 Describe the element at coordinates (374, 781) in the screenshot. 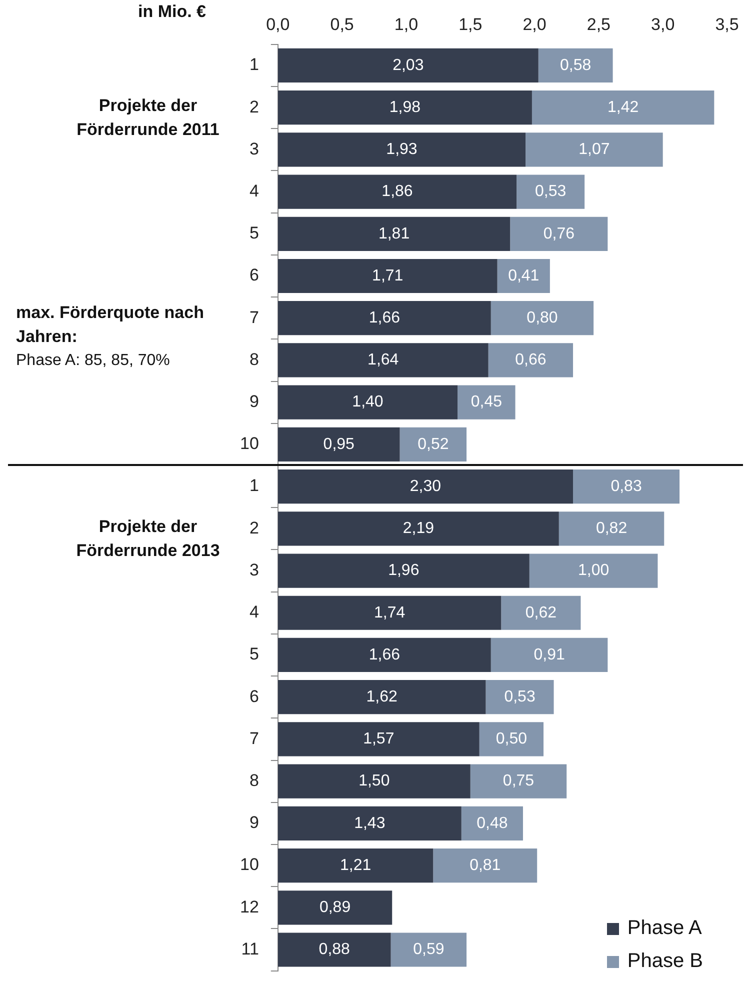

I see `data-label: 1,50` at that location.